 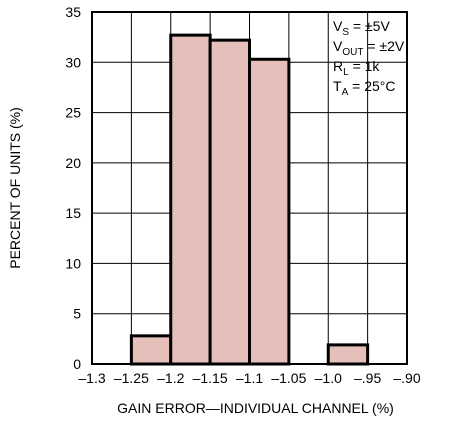 What do you see at coordinates (288, 378) in the screenshot?
I see `x-tick-label: –1.05` at bounding box center [288, 378].